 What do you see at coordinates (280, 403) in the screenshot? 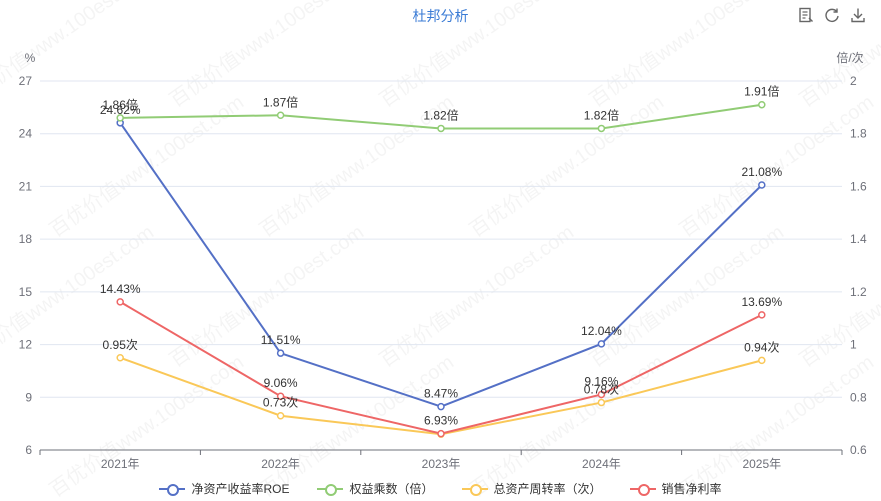
I see `data-label: 0.73次` at bounding box center [280, 403].